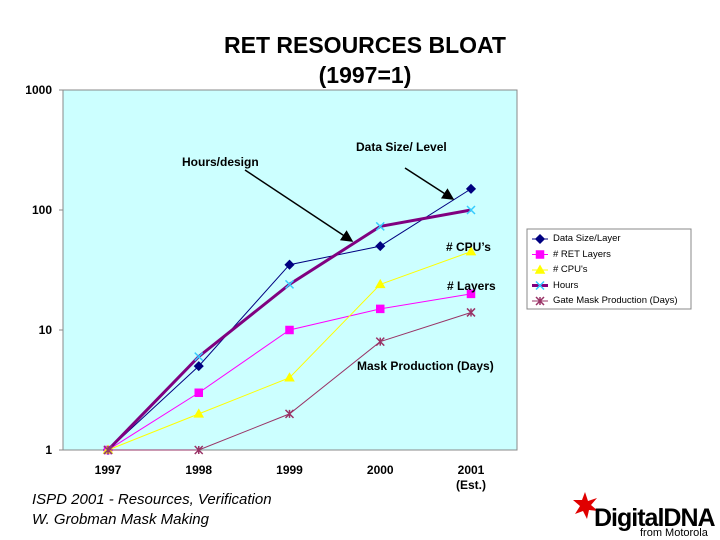 This screenshot has width=720, height=540. Describe the element at coordinates (365, 60) in the screenshot. I see `chart-title: RET RESOURCES BLOAT (1997=1)` at that location.